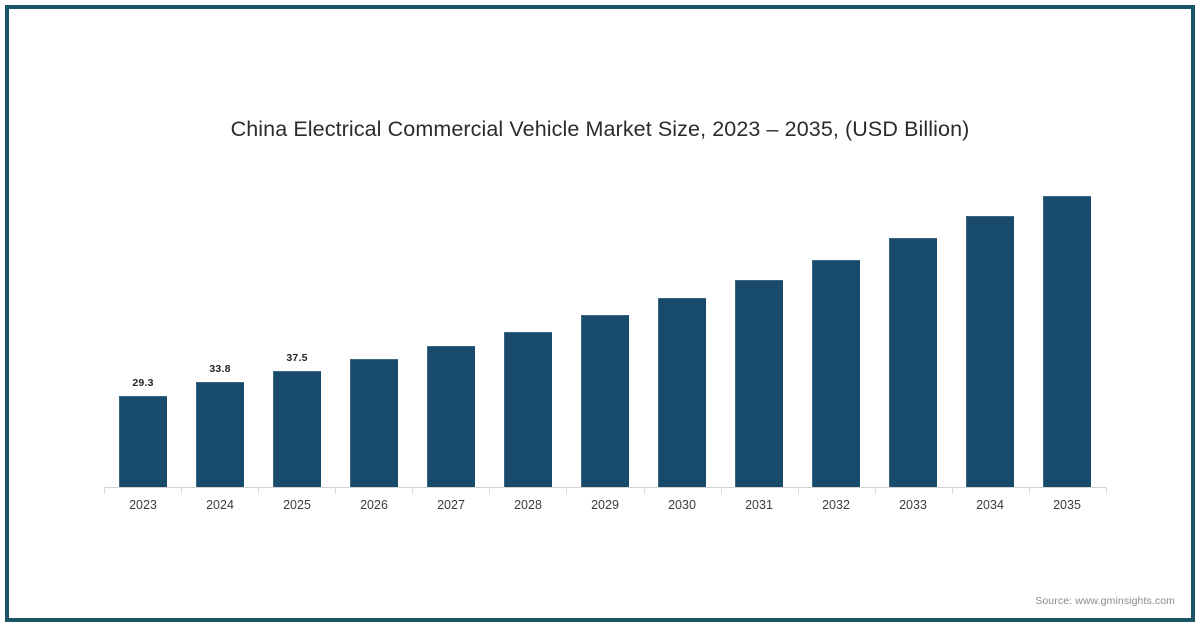 The image size is (1200, 627). I want to click on x-axis-line, so click(605, 487).